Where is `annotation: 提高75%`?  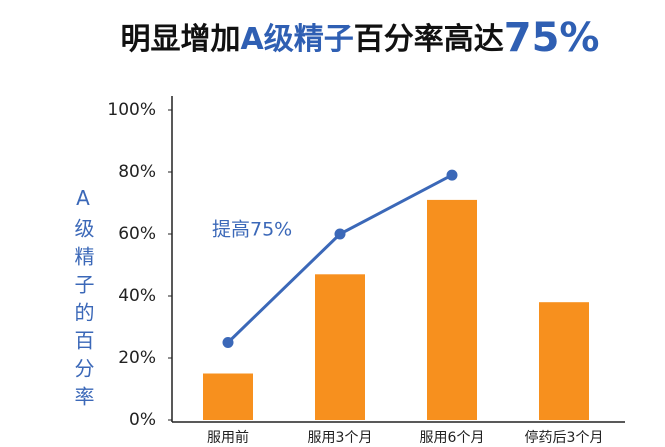
annotation: 提高75% is located at coordinates (252, 230).